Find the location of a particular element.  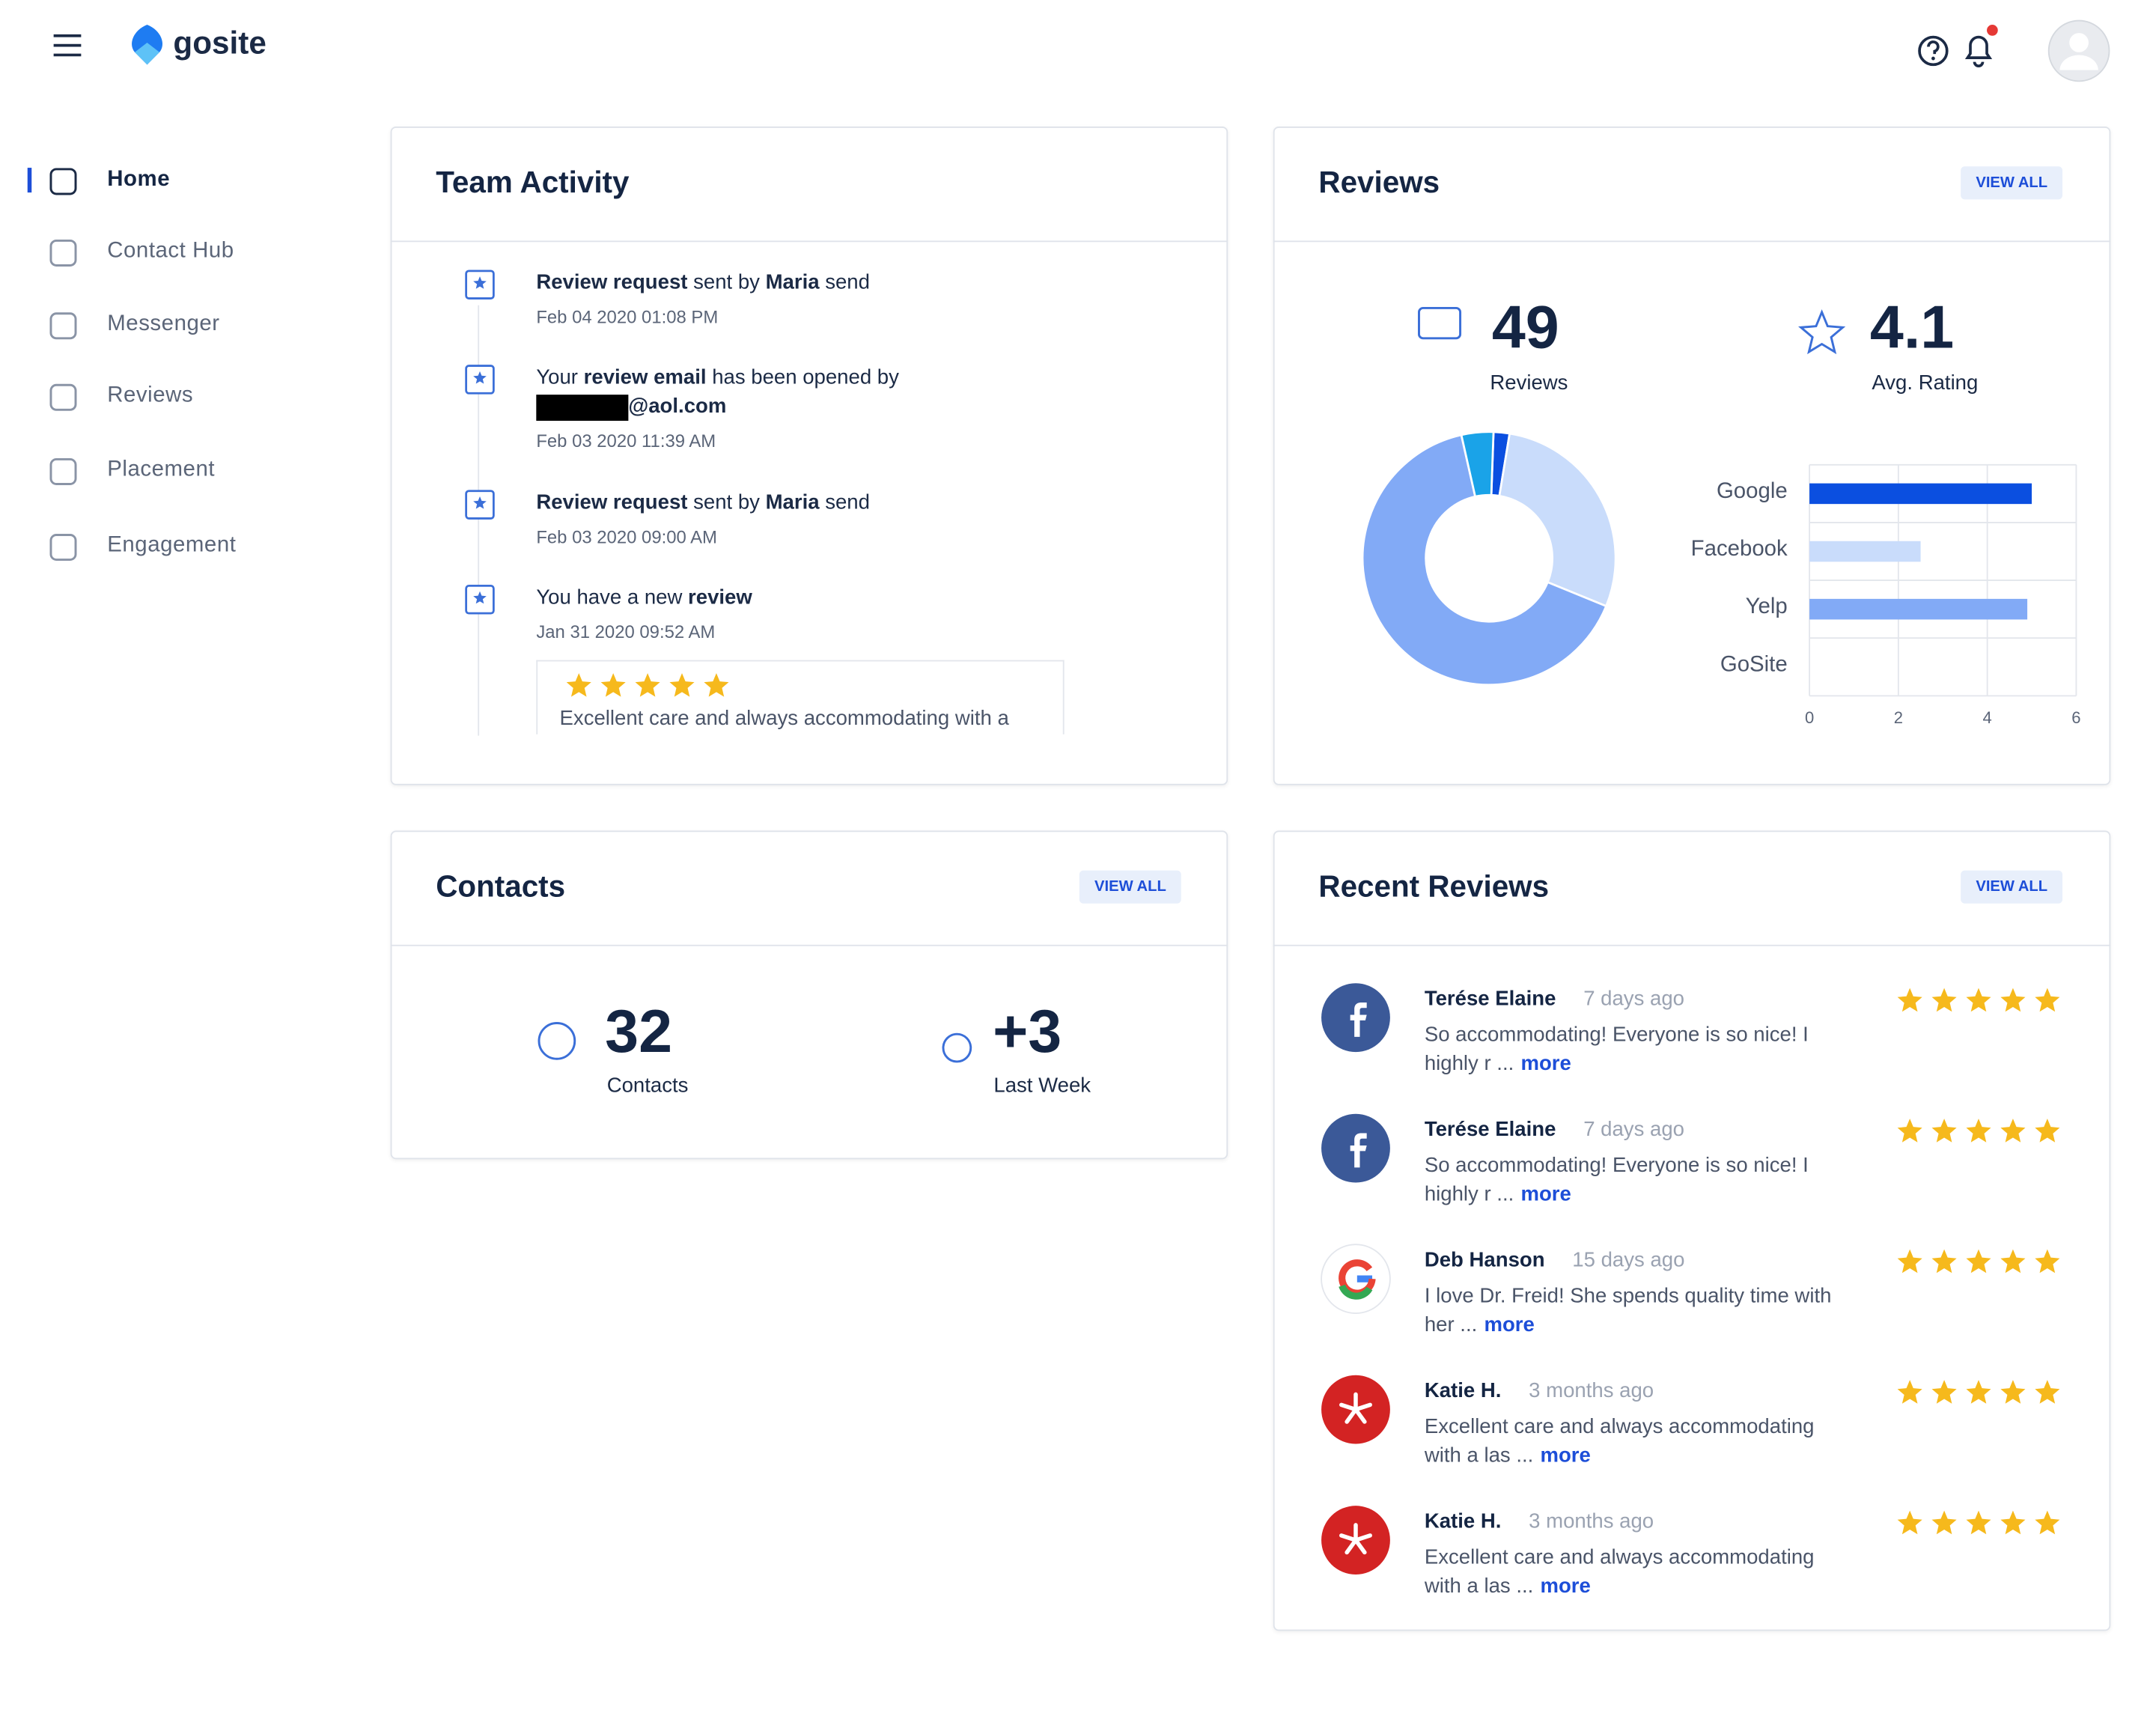

x-tick-label: 4 is located at coordinates (1987, 718).